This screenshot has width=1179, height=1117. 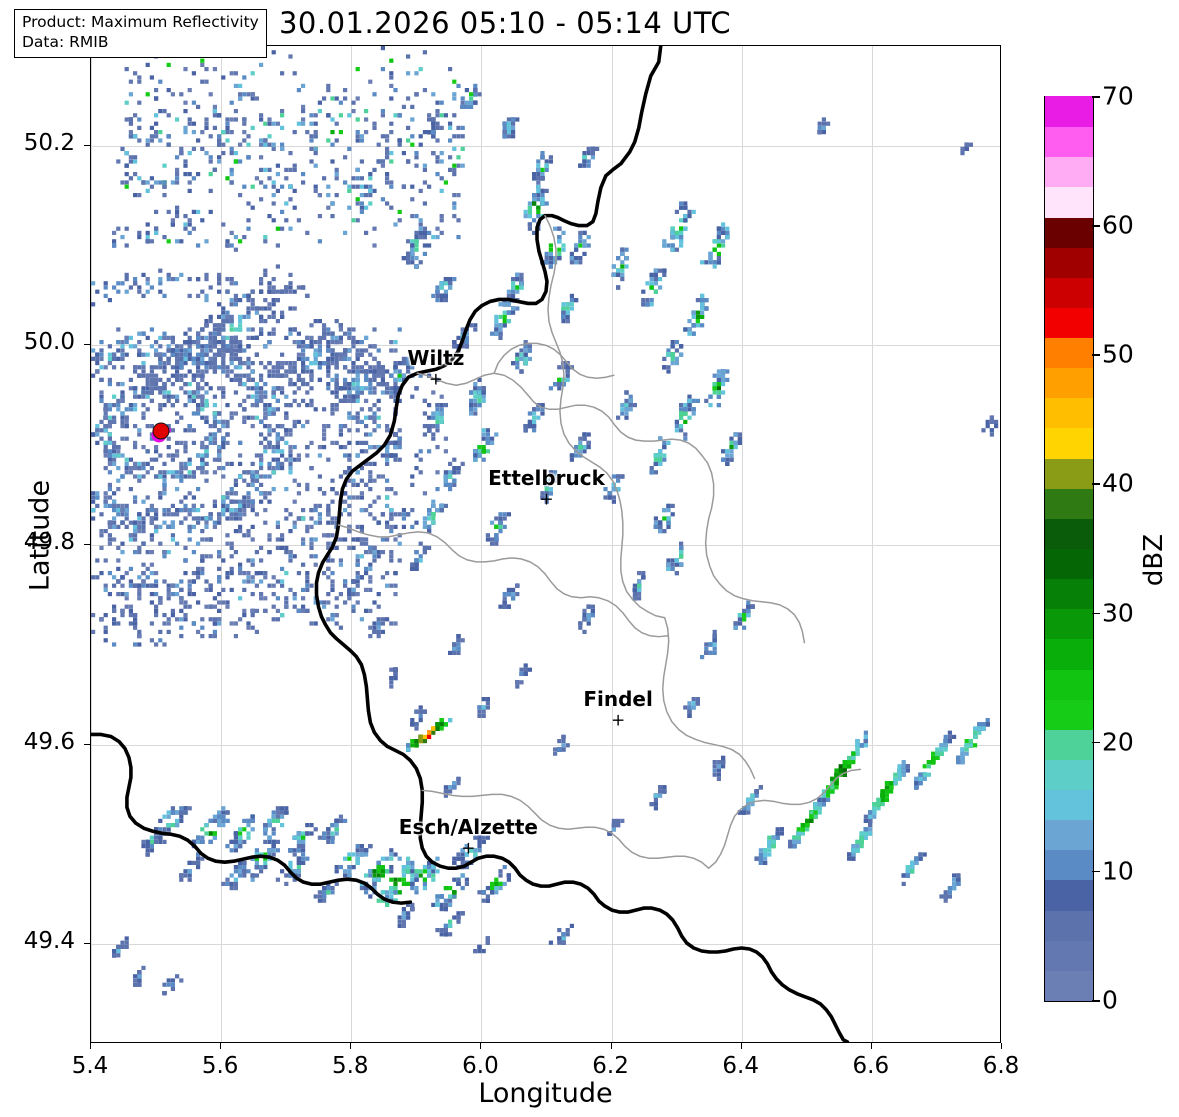 I want to click on data-source-line: Data: RMIB, so click(x=65, y=41).